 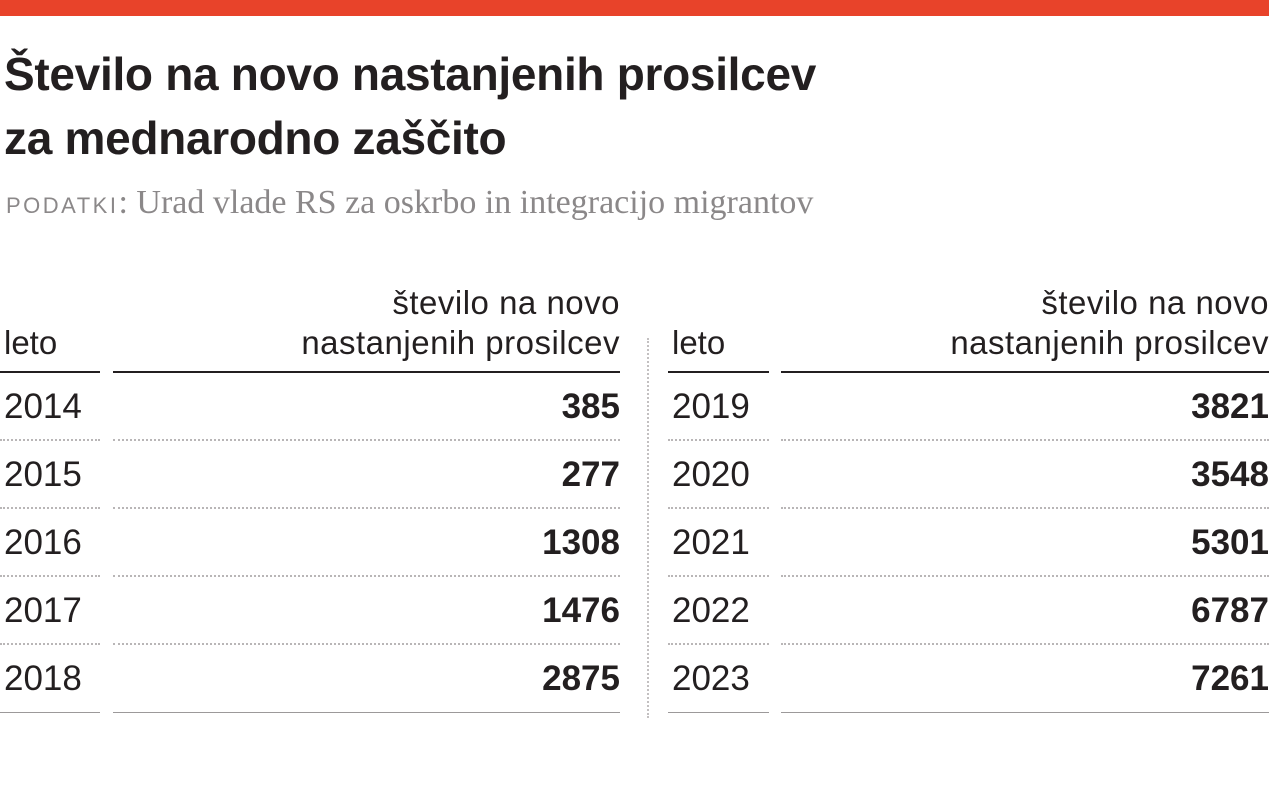 What do you see at coordinates (1230, 678) in the screenshot?
I see `cell-value: 7261` at bounding box center [1230, 678].